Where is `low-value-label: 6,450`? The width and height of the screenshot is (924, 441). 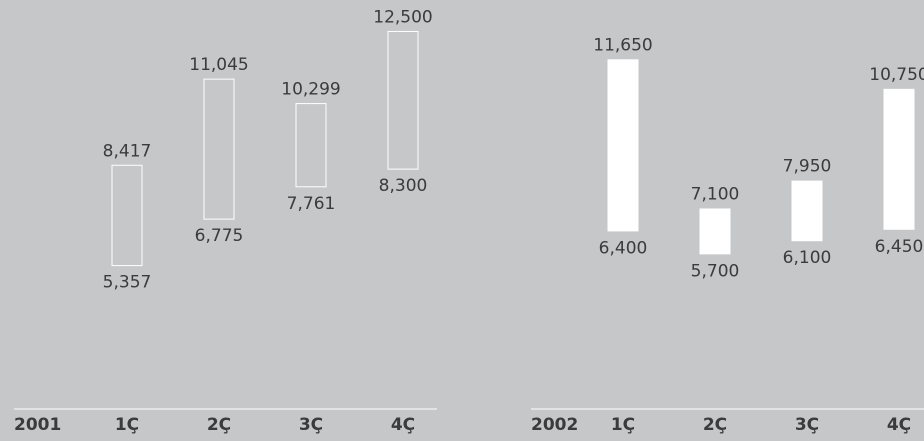 low-value-label: 6,450 is located at coordinates (899, 247).